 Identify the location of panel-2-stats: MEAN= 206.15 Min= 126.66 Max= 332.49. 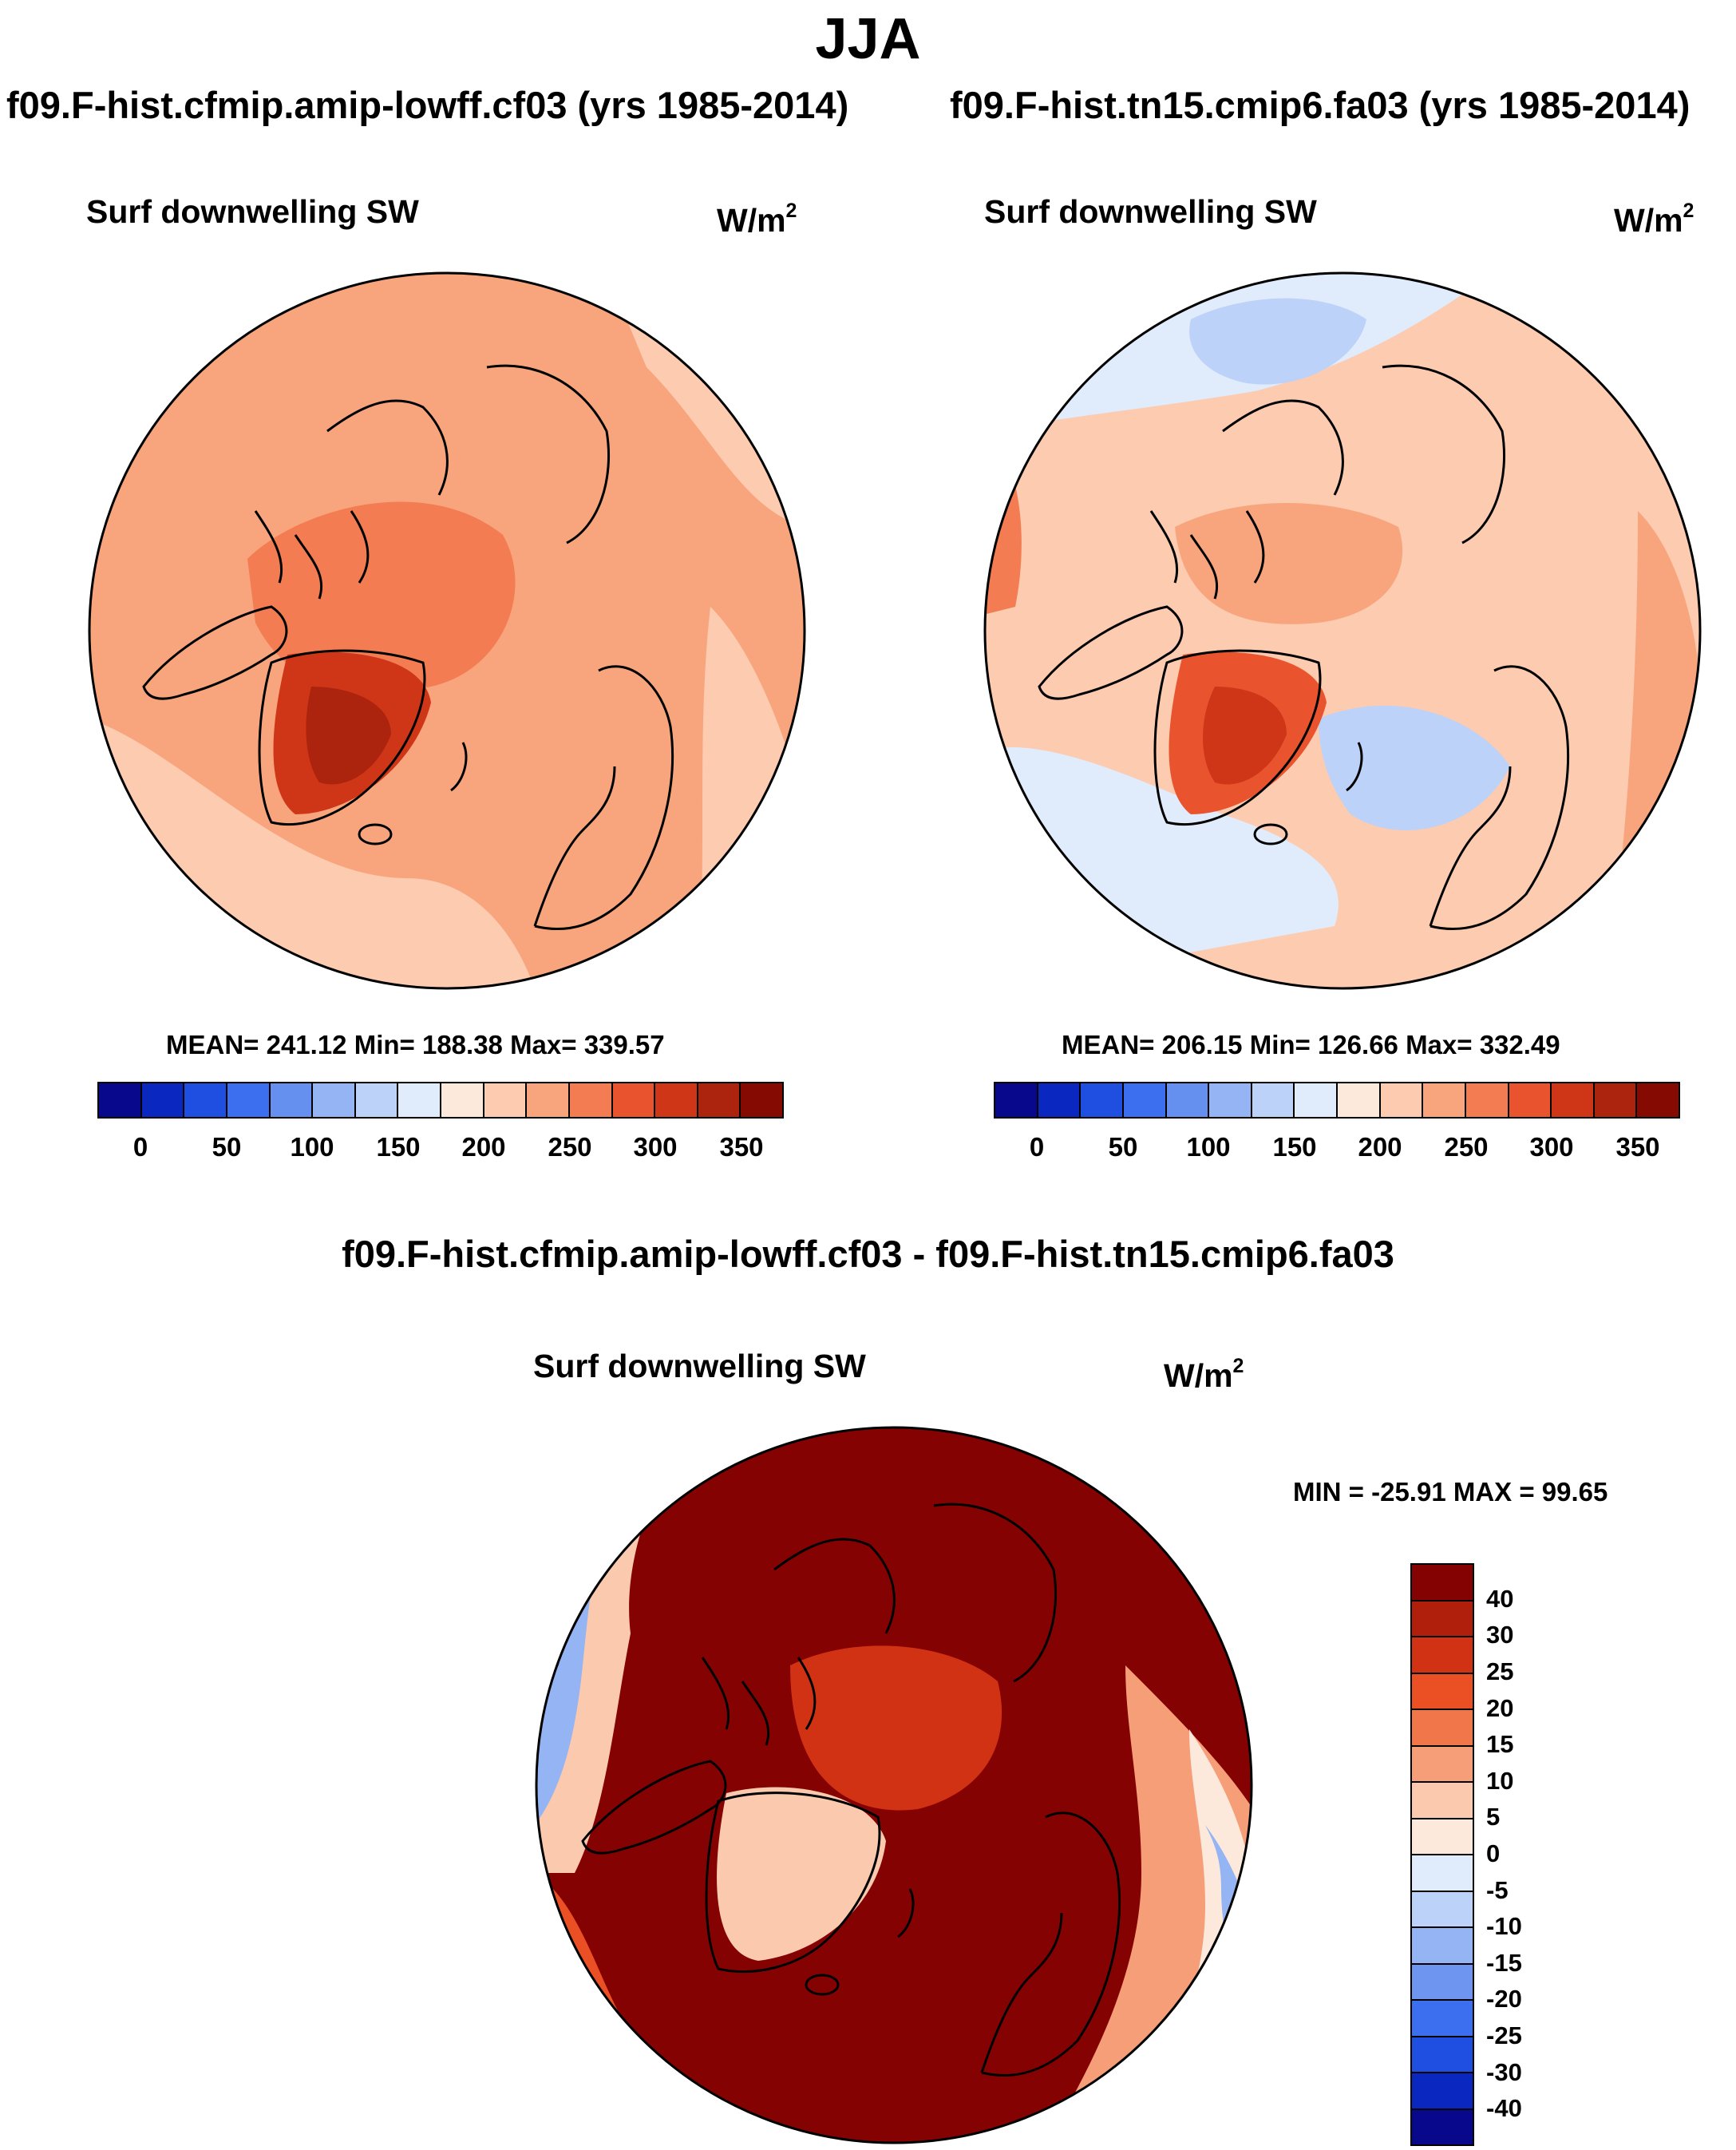
(1311, 1044).